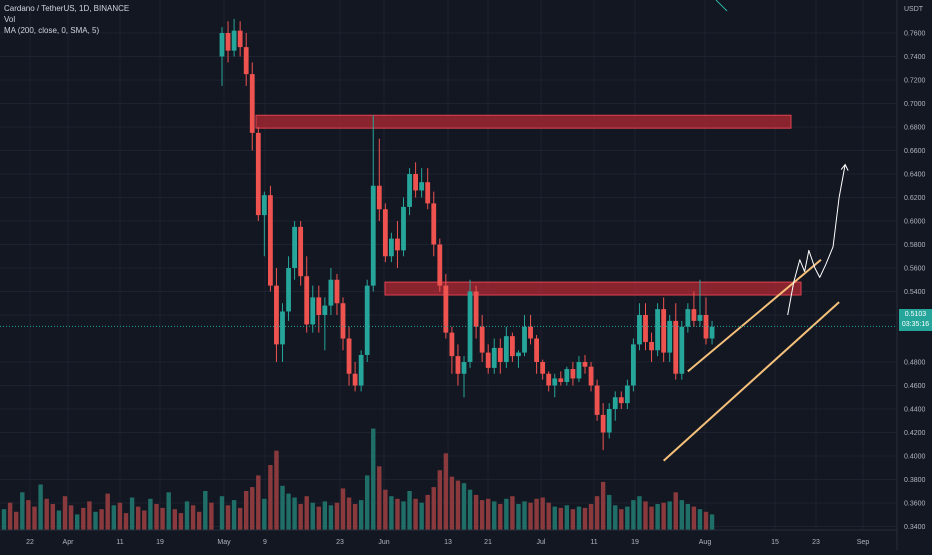  I want to click on price-tick-label: 0.7600, so click(915, 34).